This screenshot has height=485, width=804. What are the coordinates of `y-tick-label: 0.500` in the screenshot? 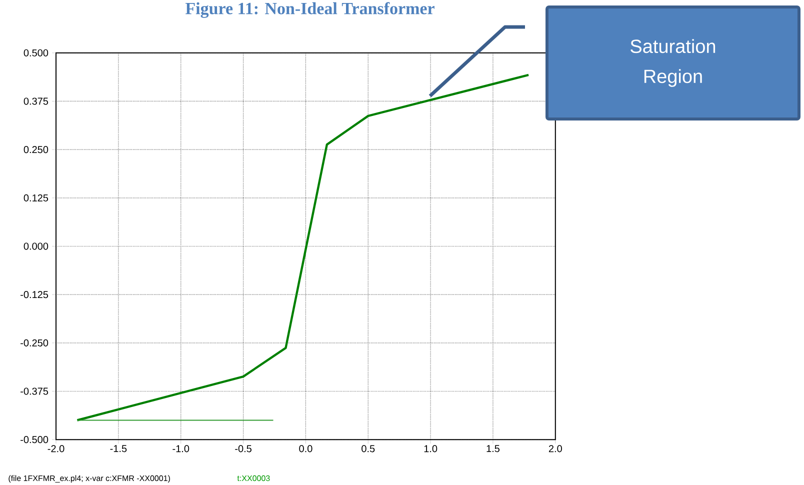 It's located at (36, 52).